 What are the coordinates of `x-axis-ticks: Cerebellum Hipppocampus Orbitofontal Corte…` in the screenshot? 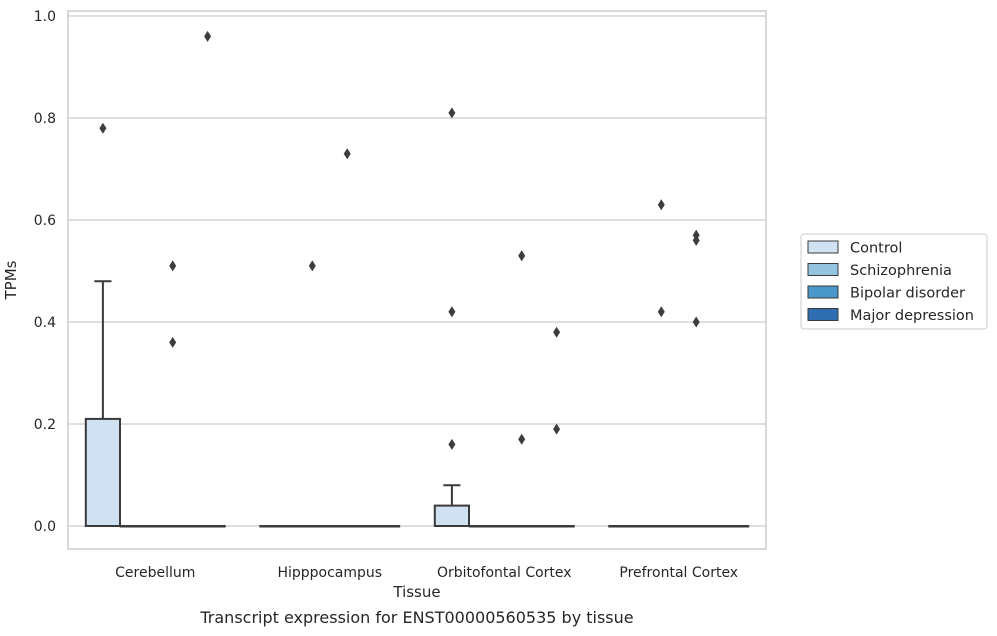 It's located at (426, 573).